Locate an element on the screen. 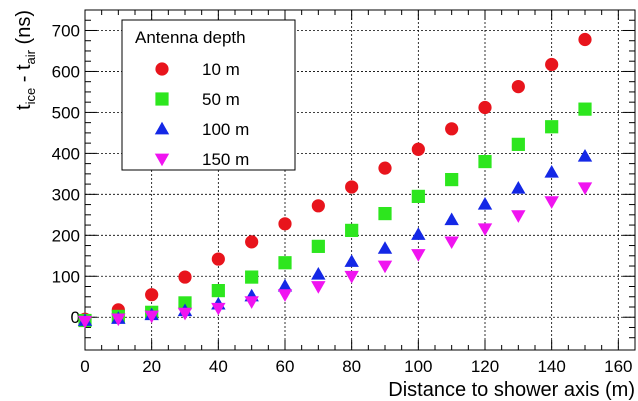 The width and height of the screenshot is (638, 401). legend-box is located at coordinates (208, 95).